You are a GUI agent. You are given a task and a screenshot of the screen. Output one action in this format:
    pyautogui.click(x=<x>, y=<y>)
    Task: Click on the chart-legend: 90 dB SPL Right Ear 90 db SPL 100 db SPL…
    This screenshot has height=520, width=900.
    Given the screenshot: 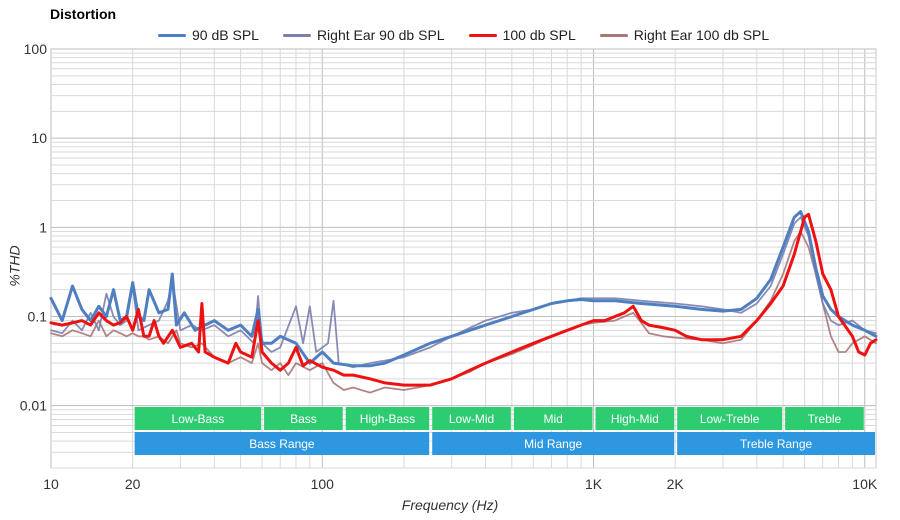 What is the action you would take?
    pyautogui.click(x=463, y=35)
    